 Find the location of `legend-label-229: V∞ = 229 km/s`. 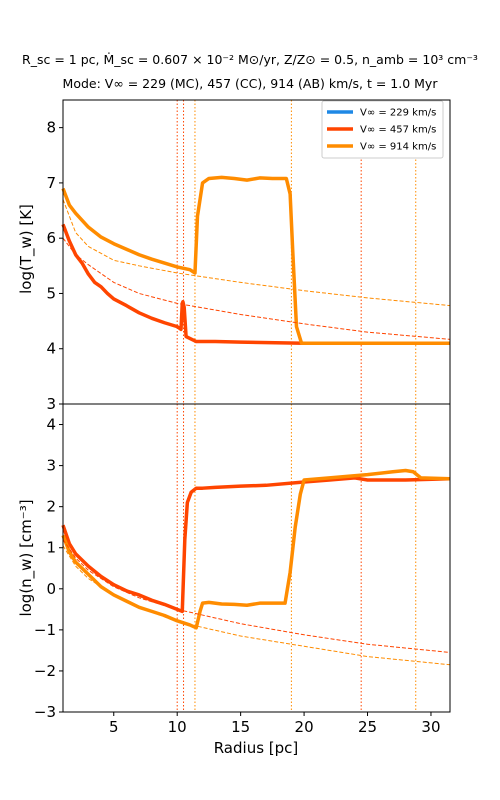

legend-label-229: V∞ = 229 km/s is located at coordinates (398, 113).